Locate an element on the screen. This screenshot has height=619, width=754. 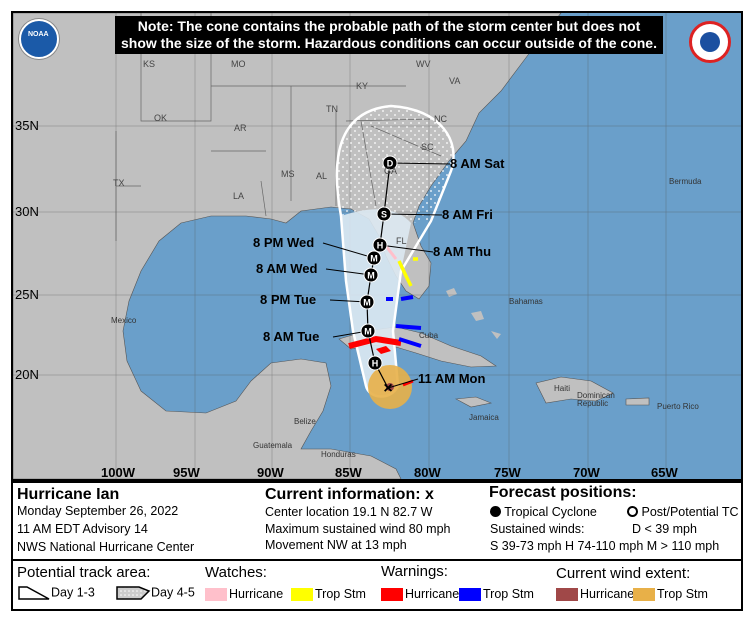
lon-label: 80W is located at coordinates (427, 472).